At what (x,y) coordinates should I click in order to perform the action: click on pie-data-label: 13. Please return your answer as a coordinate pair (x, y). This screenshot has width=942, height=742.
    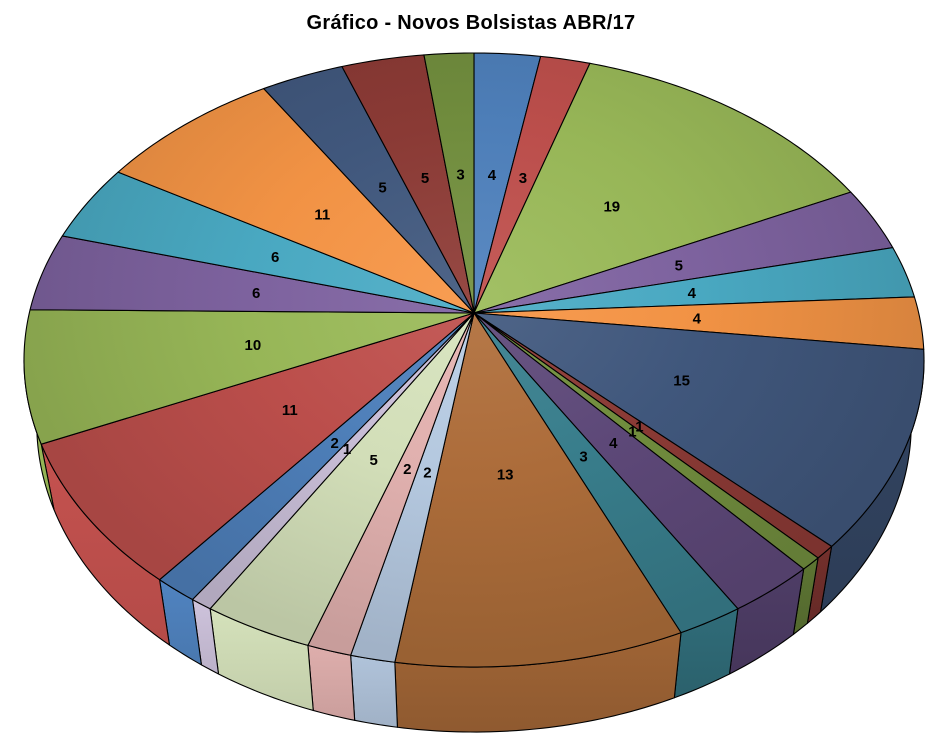
    Looking at the image, I should click on (505, 475).